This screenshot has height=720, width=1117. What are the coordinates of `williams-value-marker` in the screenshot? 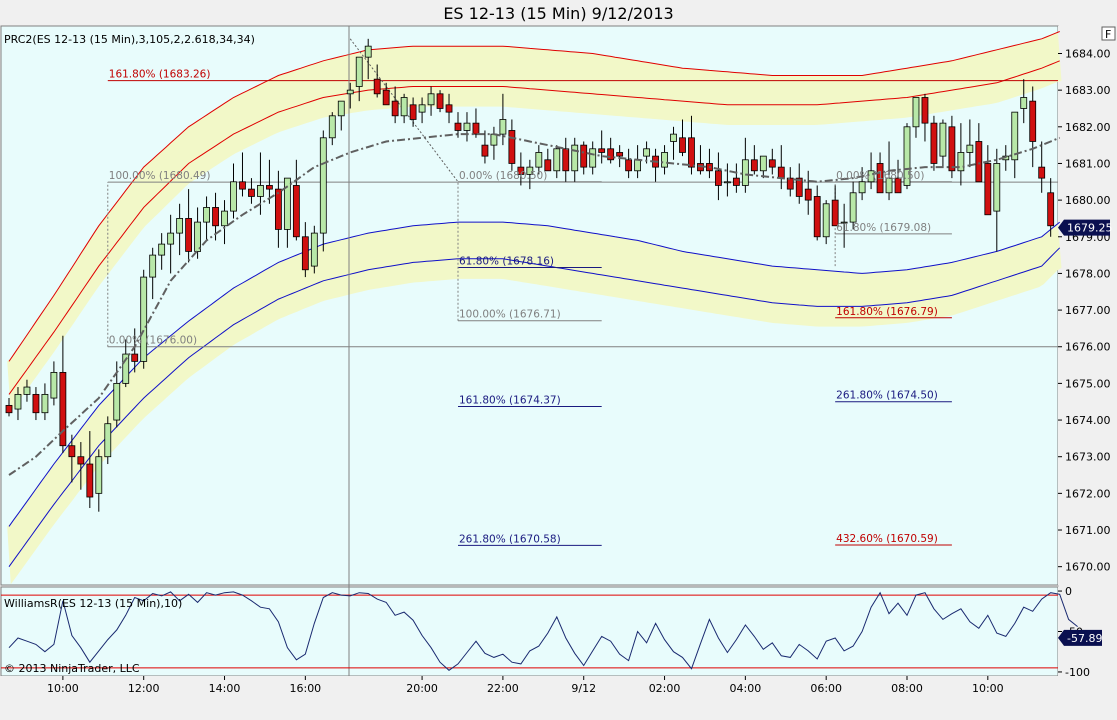 It's located at (1080, 637).